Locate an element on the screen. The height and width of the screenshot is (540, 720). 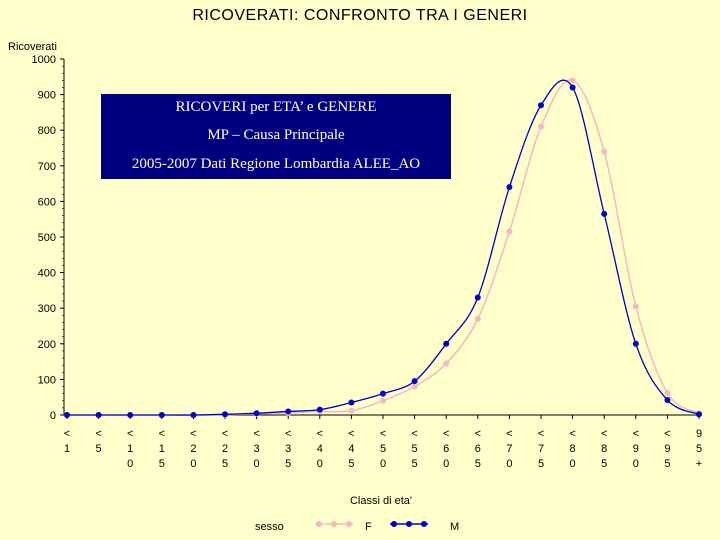
y-tick-label: 900 is located at coordinates (47, 96).